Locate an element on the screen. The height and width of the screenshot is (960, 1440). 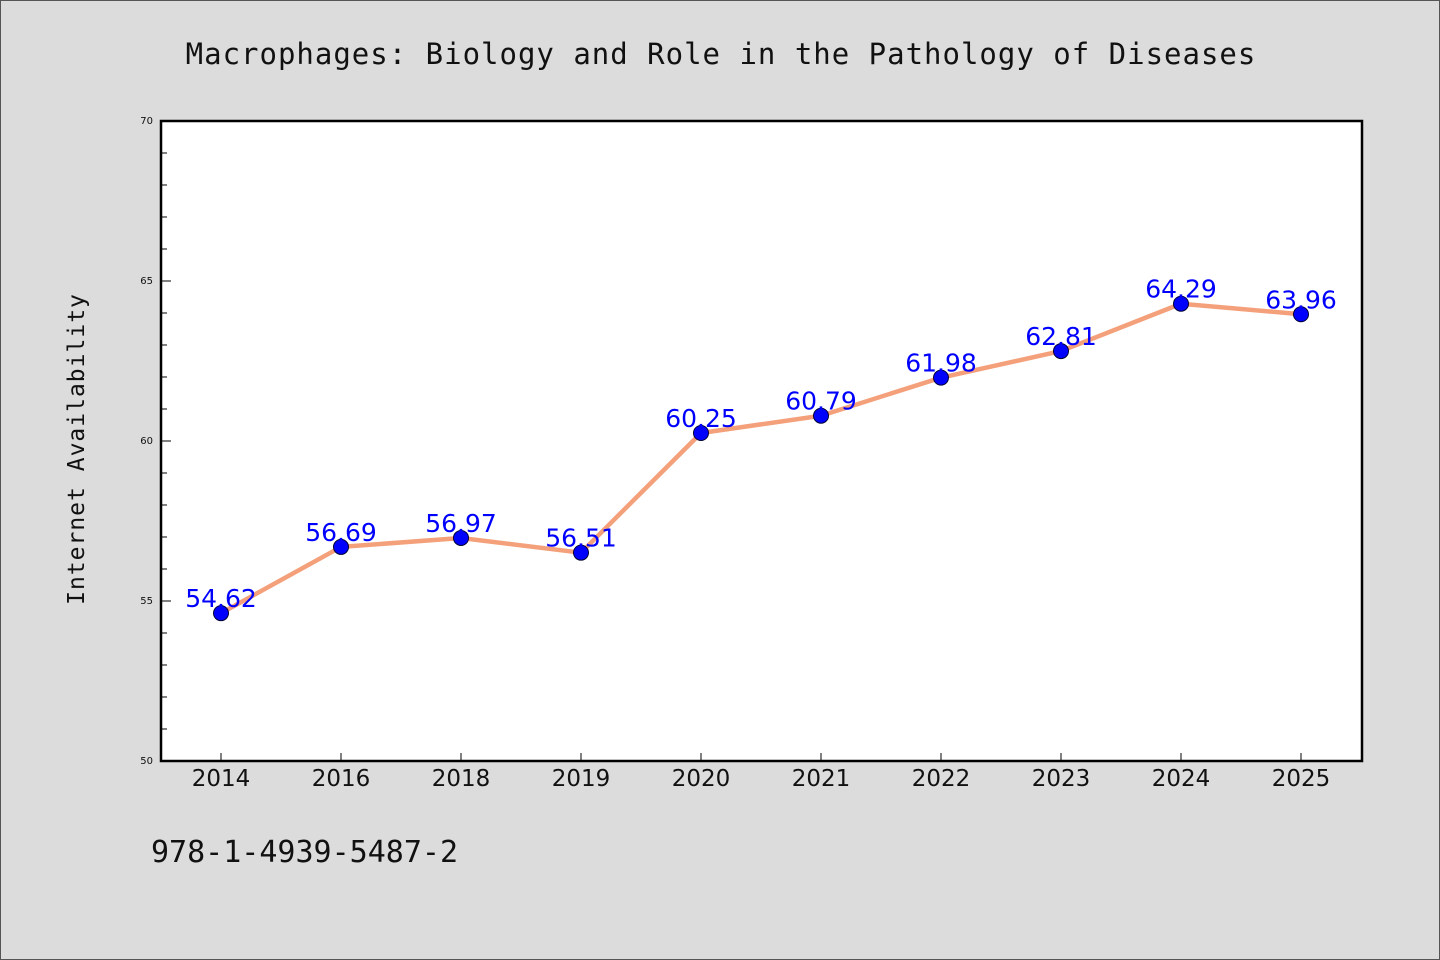
data-label: 63.96 is located at coordinates (1301, 299).